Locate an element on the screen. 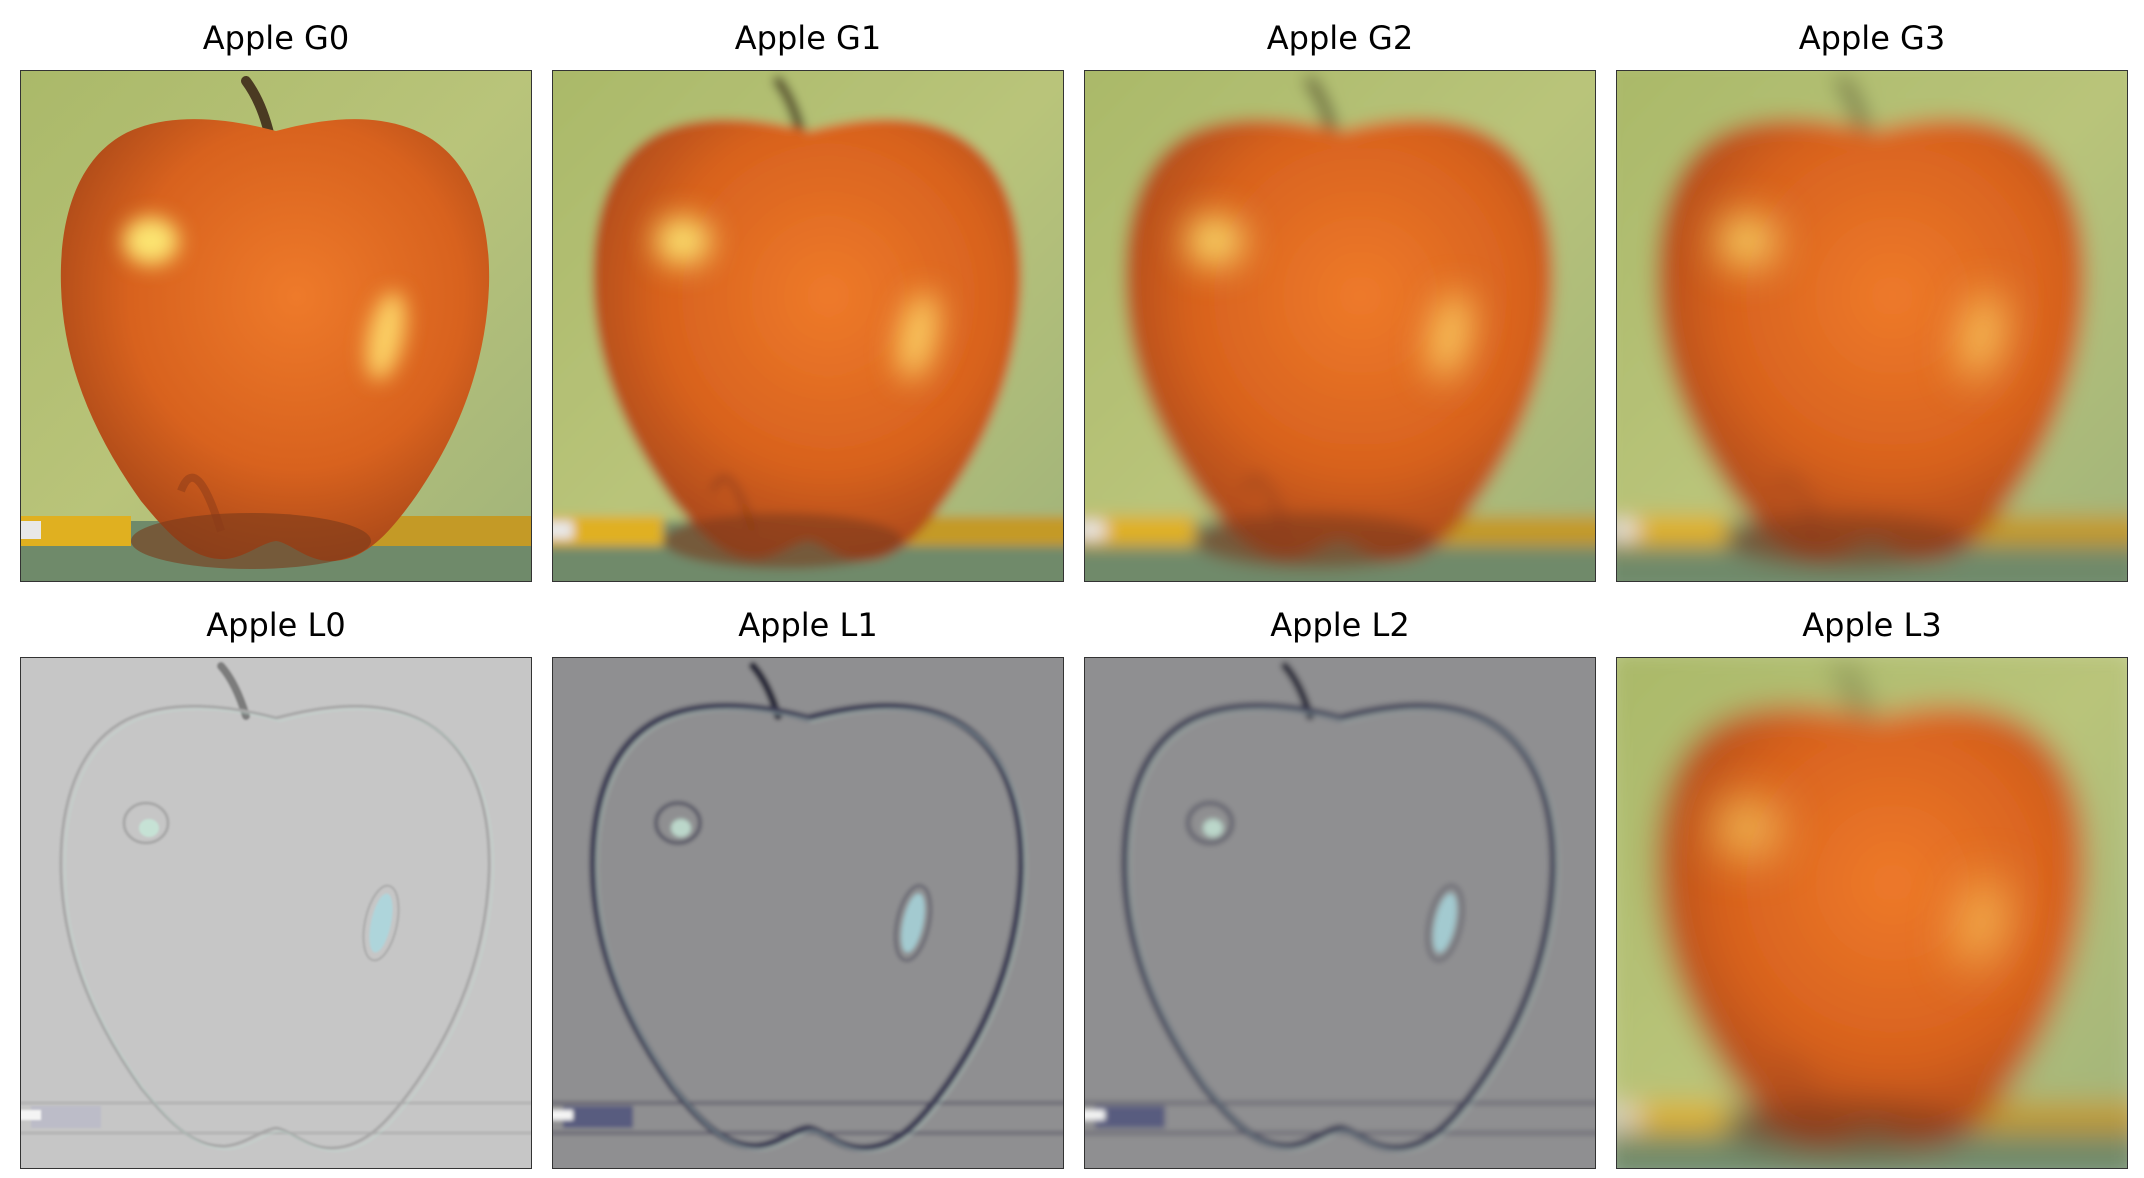  panel-title: Apple G1 is located at coordinates (808, 38).